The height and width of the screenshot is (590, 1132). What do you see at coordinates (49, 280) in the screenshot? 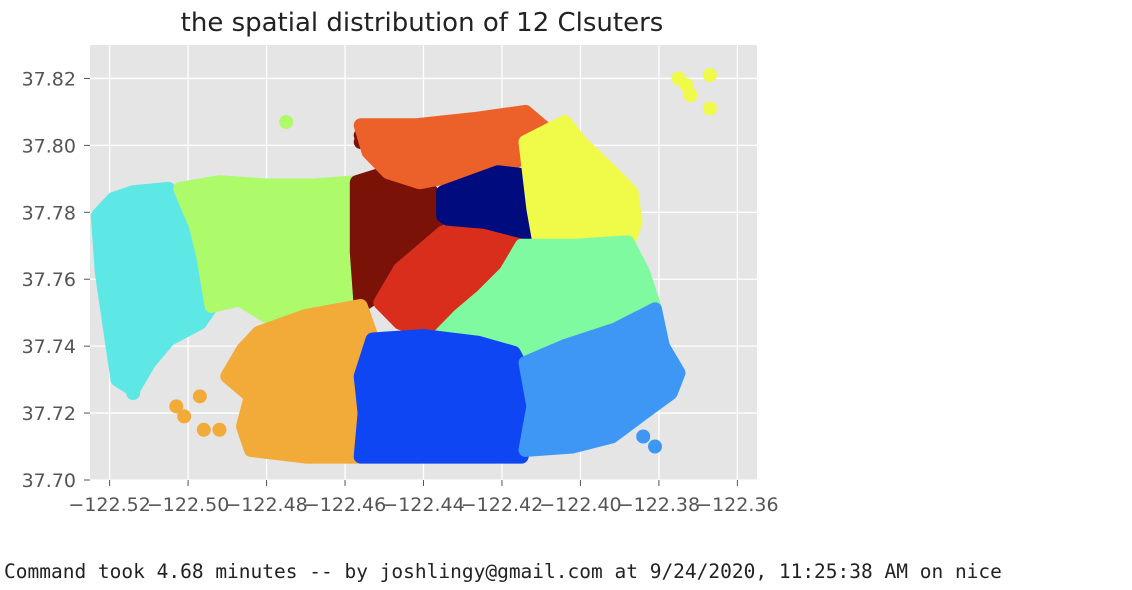
I see `y-tick-label: 37.76` at bounding box center [49, 280].